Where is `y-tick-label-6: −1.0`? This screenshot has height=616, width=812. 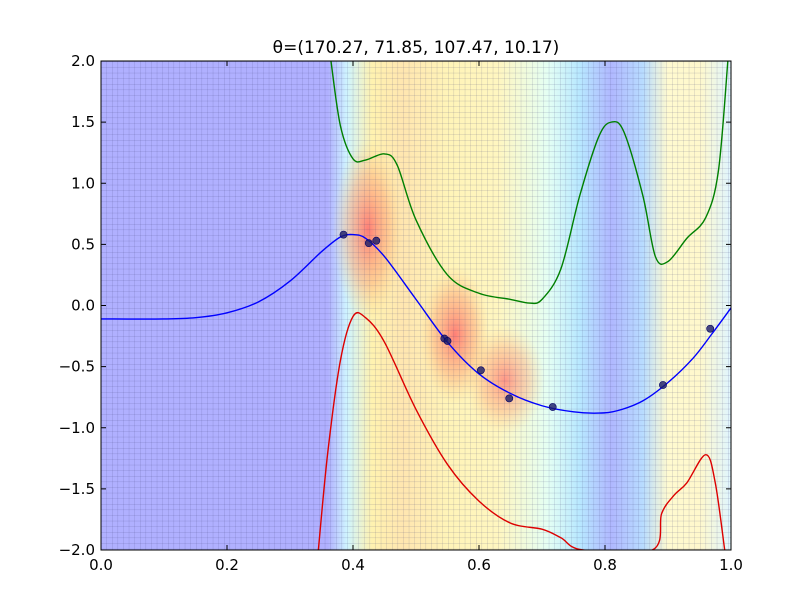 y-tick-label-6: −1.0 is located at coordinates (77, 428).